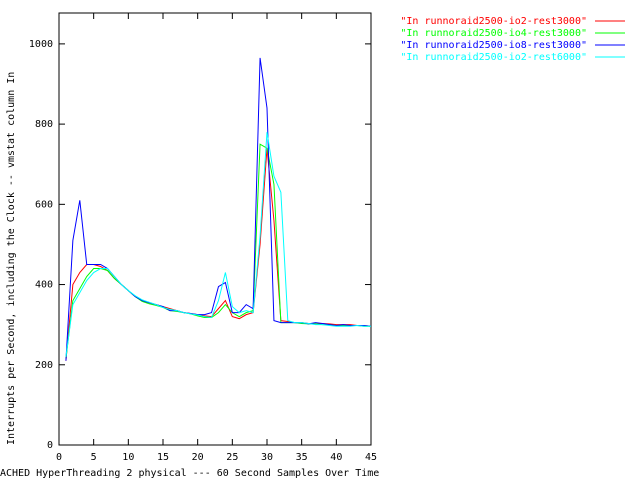  I want to click on x-tick-label: 35, so click(302, 457).